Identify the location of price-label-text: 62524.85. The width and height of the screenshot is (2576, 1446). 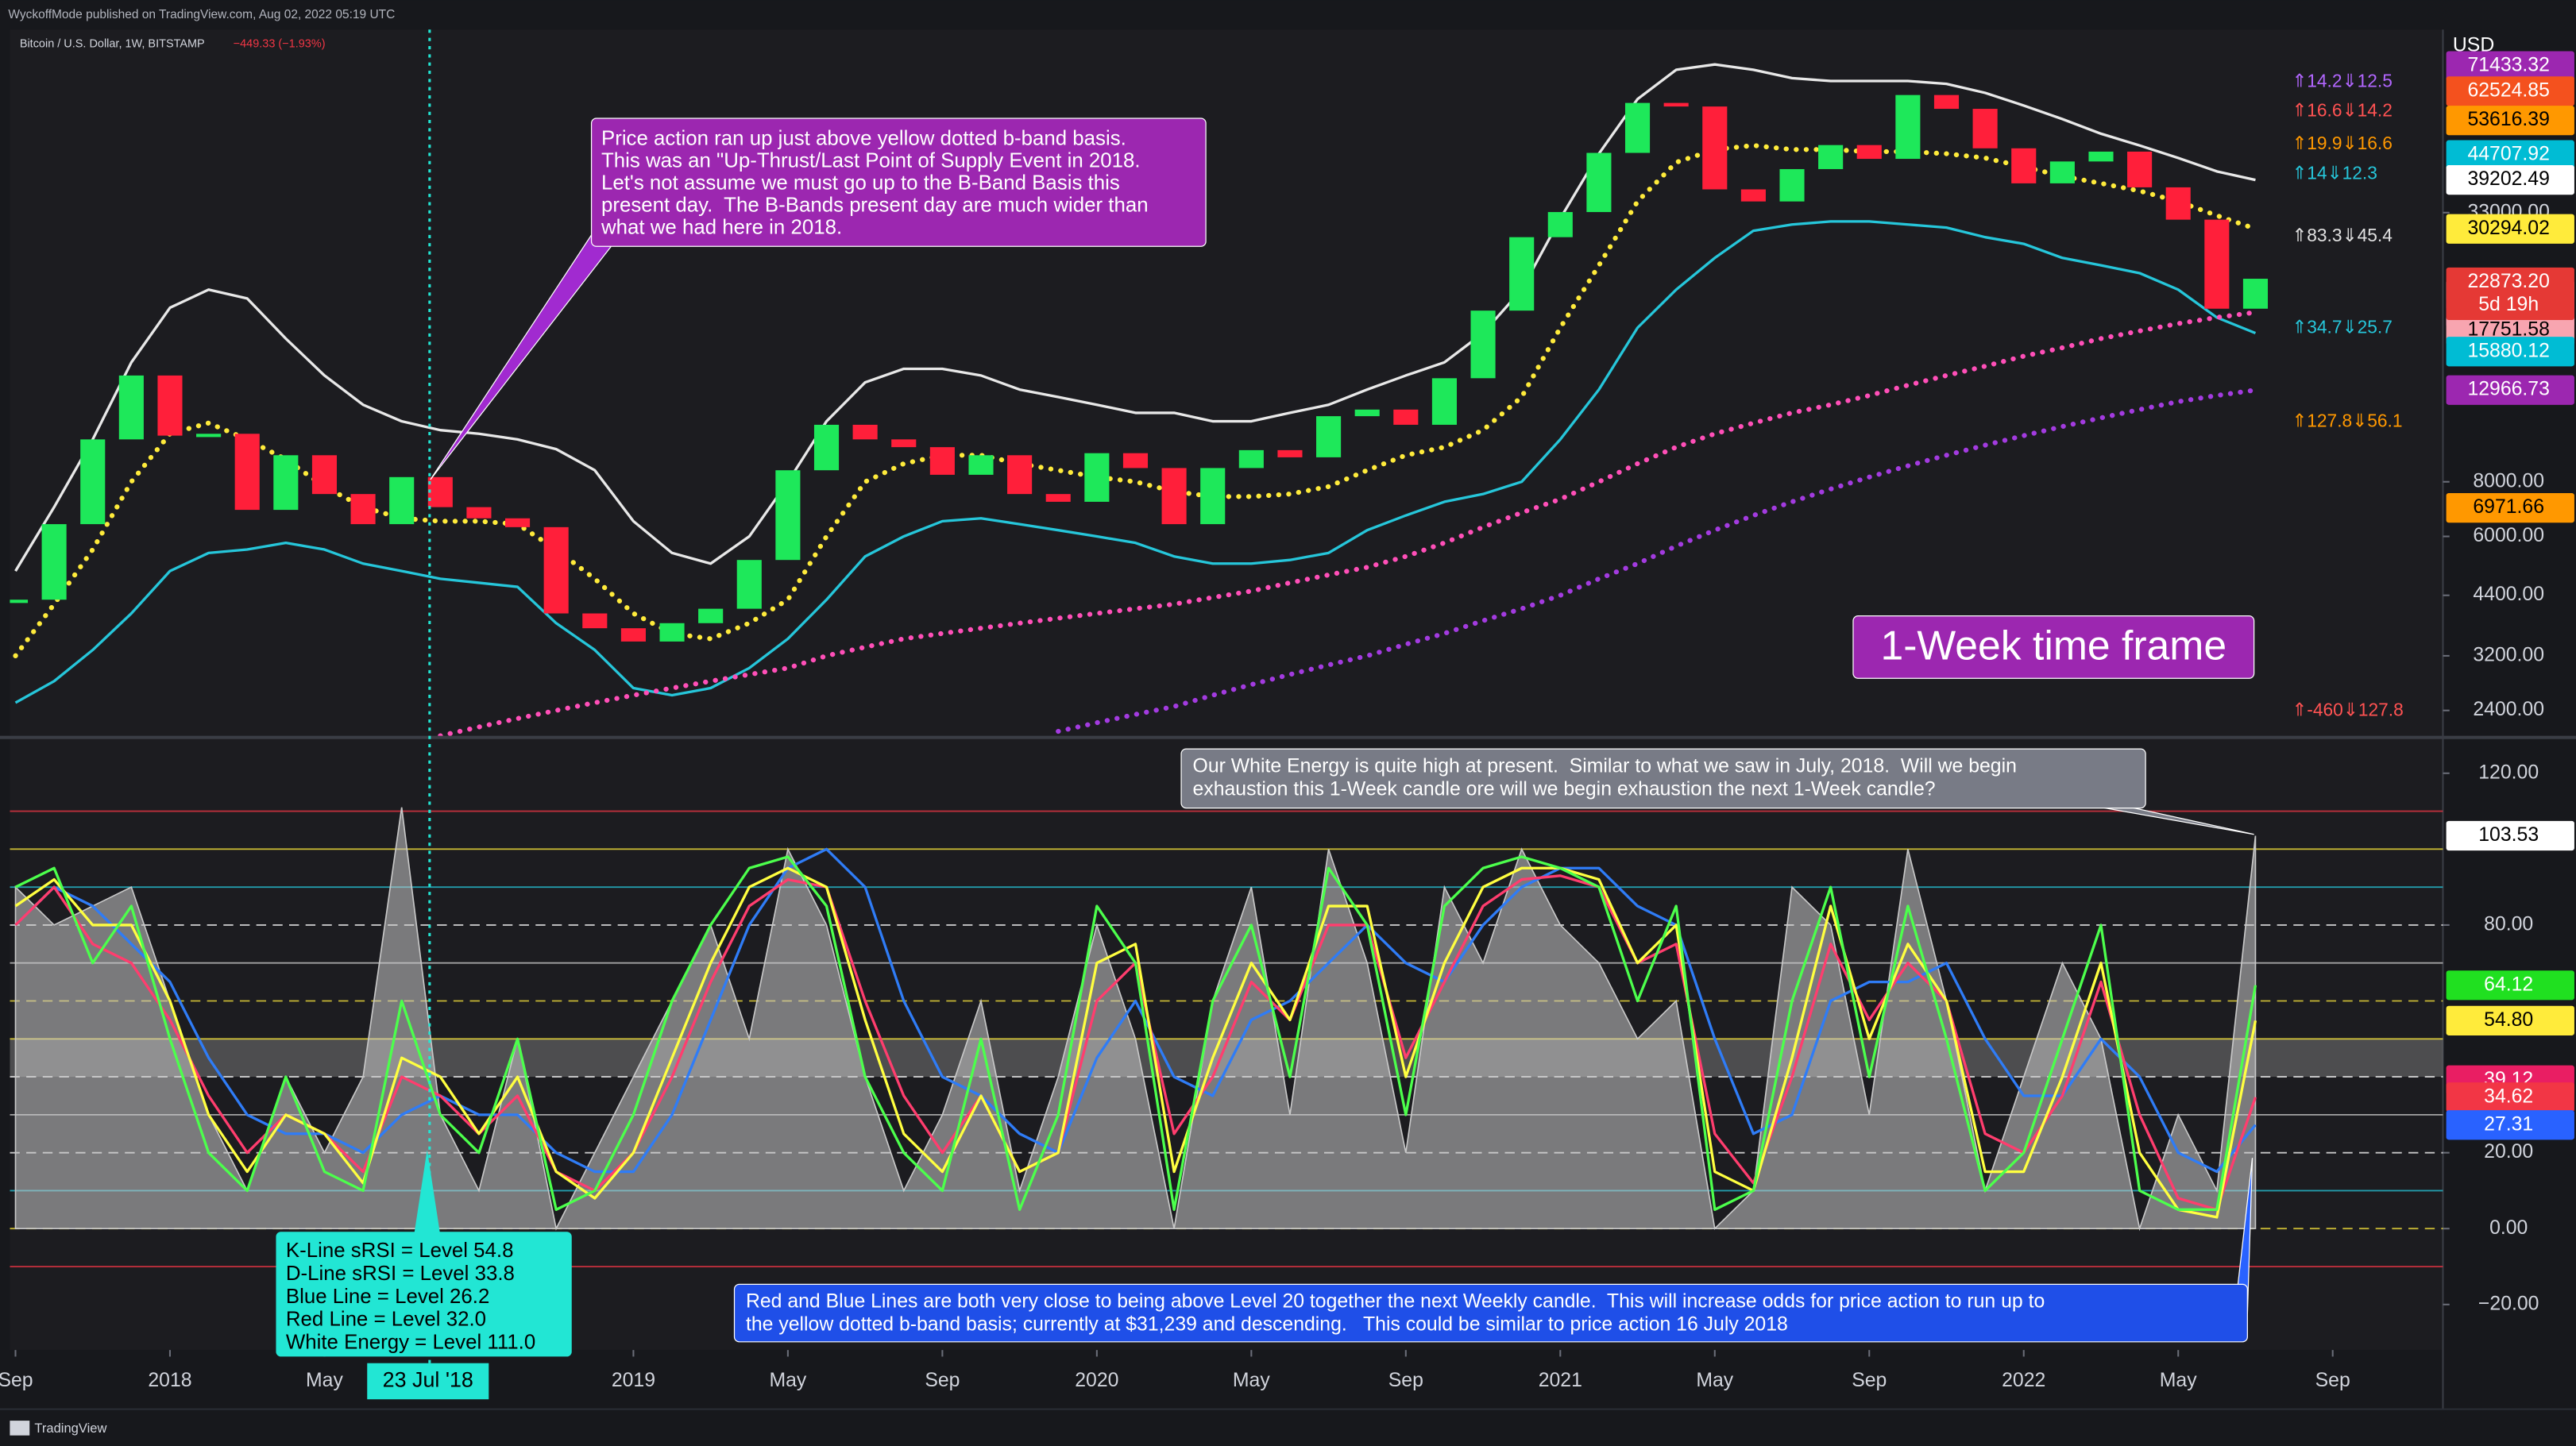
(2508, 90).